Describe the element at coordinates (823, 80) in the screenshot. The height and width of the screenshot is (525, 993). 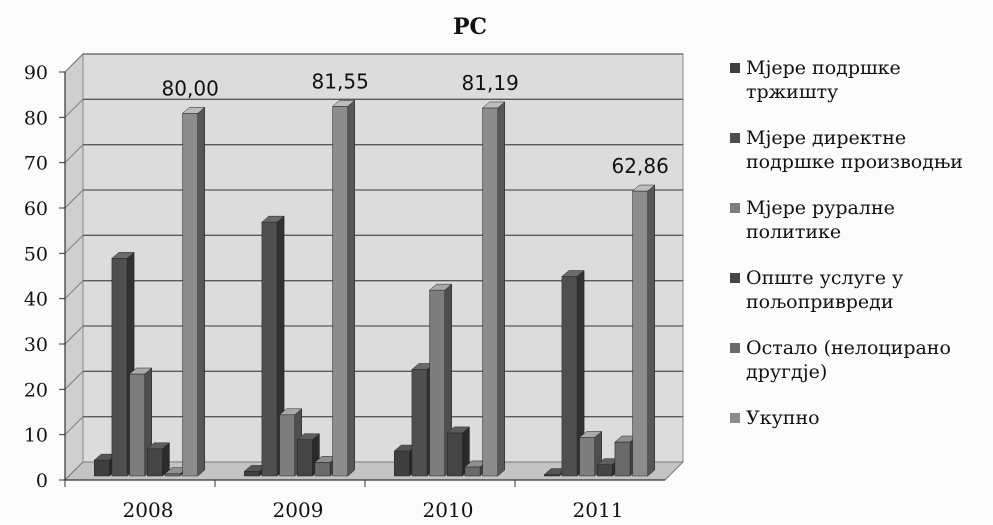
I see `legend-label: Мјере подршке тржишту` at that location.